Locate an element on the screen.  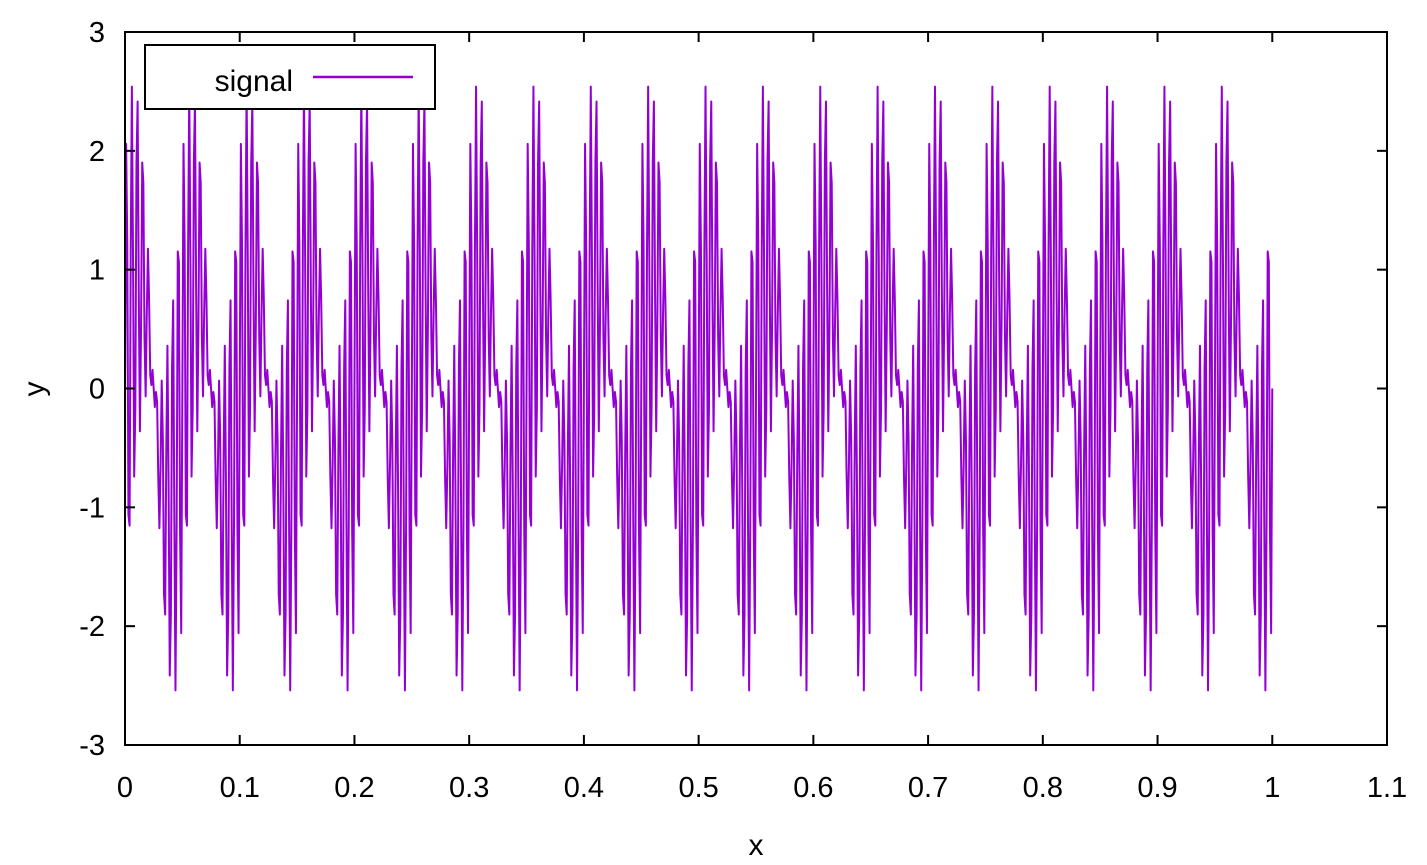
x-axis-label: x is located at coordinates (756, 845).